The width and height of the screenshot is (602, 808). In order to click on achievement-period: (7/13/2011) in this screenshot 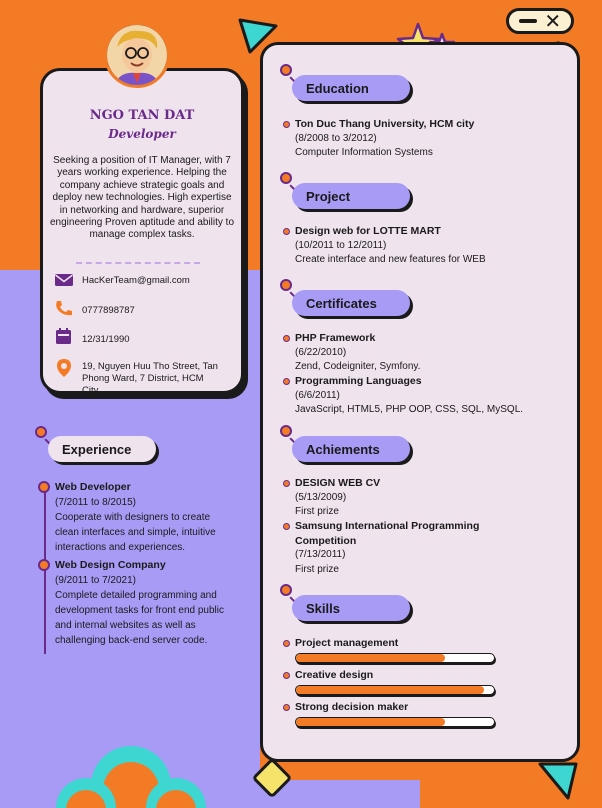, I will do `click(320, 554)`.